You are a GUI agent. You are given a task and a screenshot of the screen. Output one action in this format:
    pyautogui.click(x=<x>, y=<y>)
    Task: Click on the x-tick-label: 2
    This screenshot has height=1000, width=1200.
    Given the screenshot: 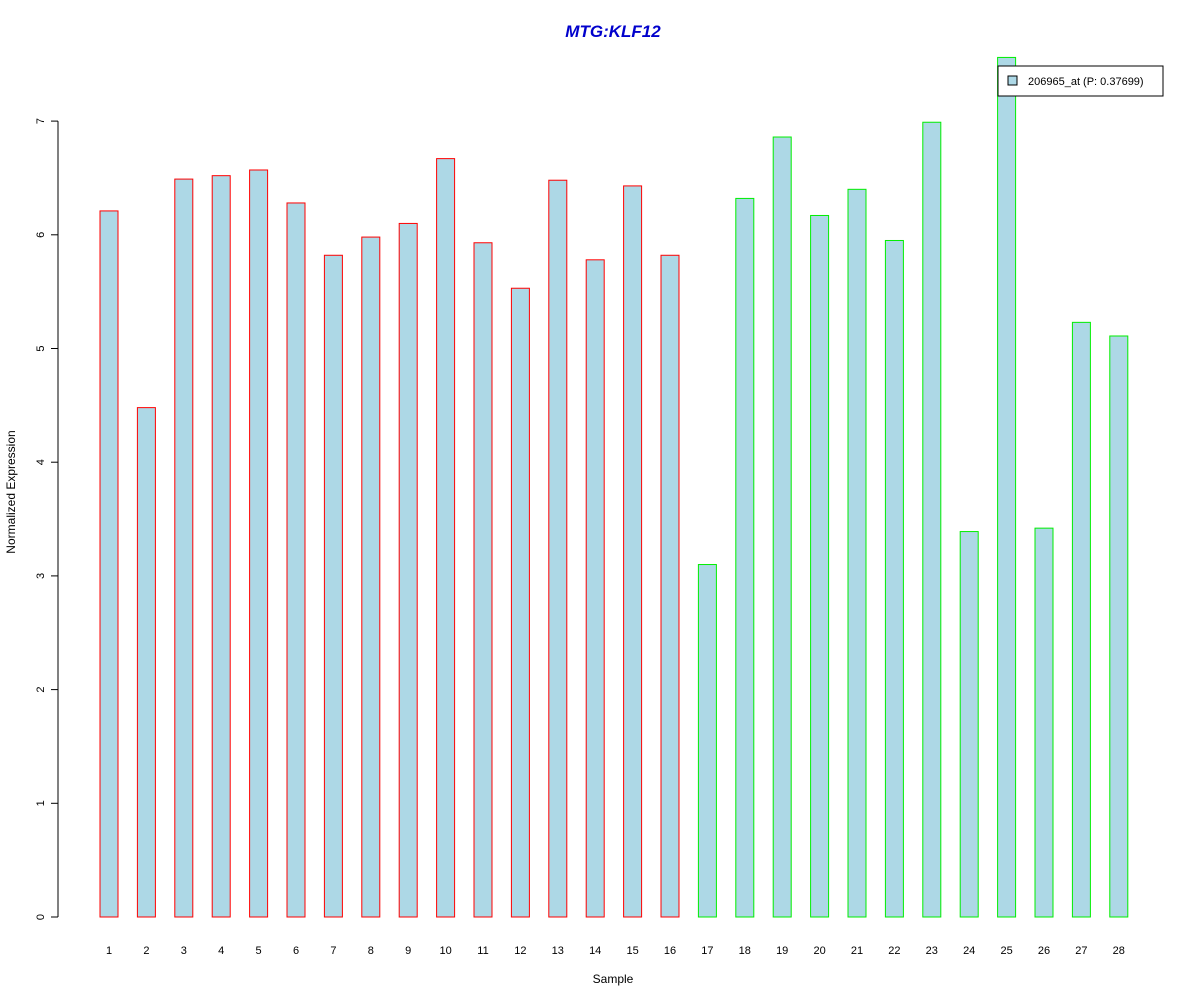 What is the action you would take?
    pyautogui.click(x=146, y=951)
    